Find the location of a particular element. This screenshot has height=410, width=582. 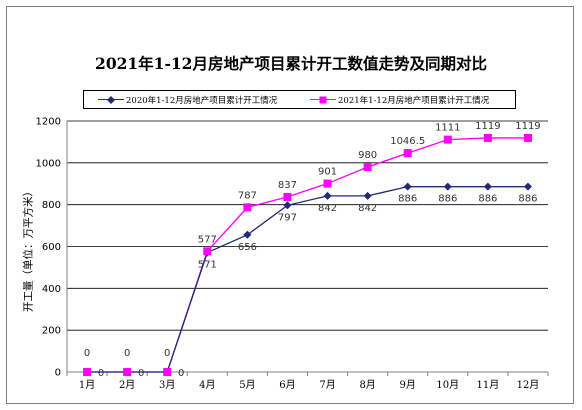

x-tick-label: 9月 is located at coordinates (408, 385).